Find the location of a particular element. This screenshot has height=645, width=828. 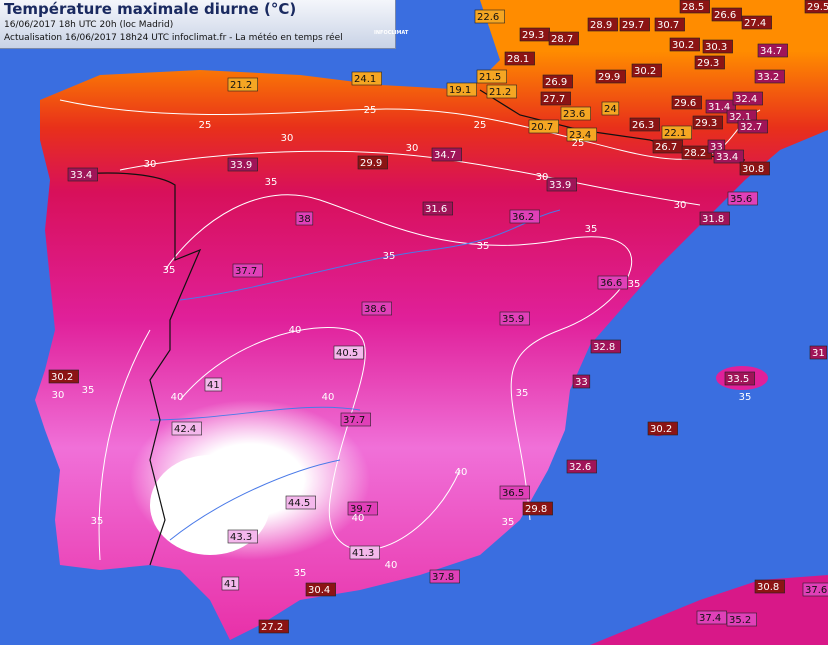

station-value: 36.2 is located at coordinates (523, 217).